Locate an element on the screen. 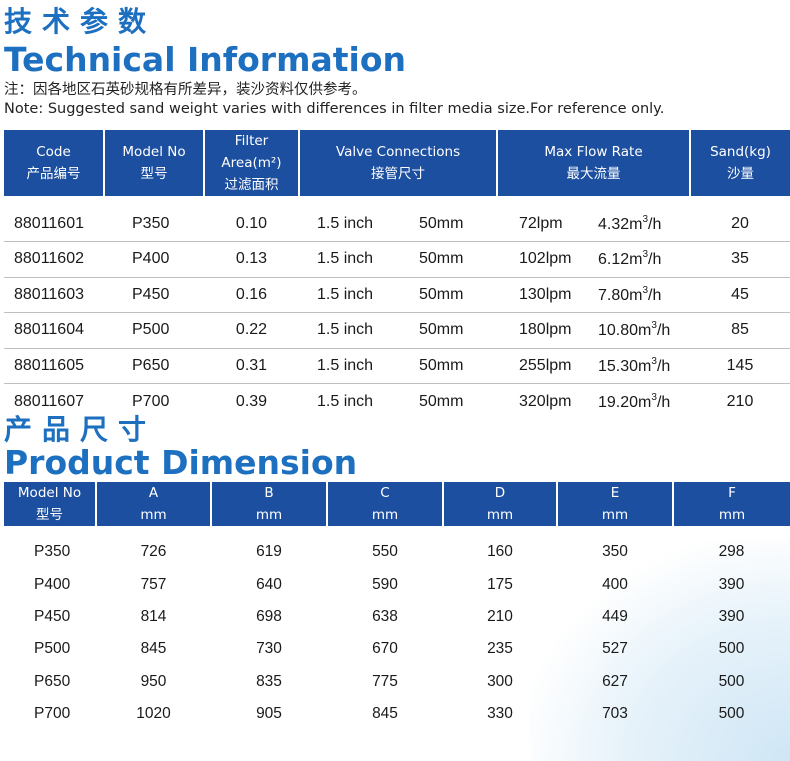  table-row: P450 814 698 638 210 449 390 is located at coordinates (397, 617).